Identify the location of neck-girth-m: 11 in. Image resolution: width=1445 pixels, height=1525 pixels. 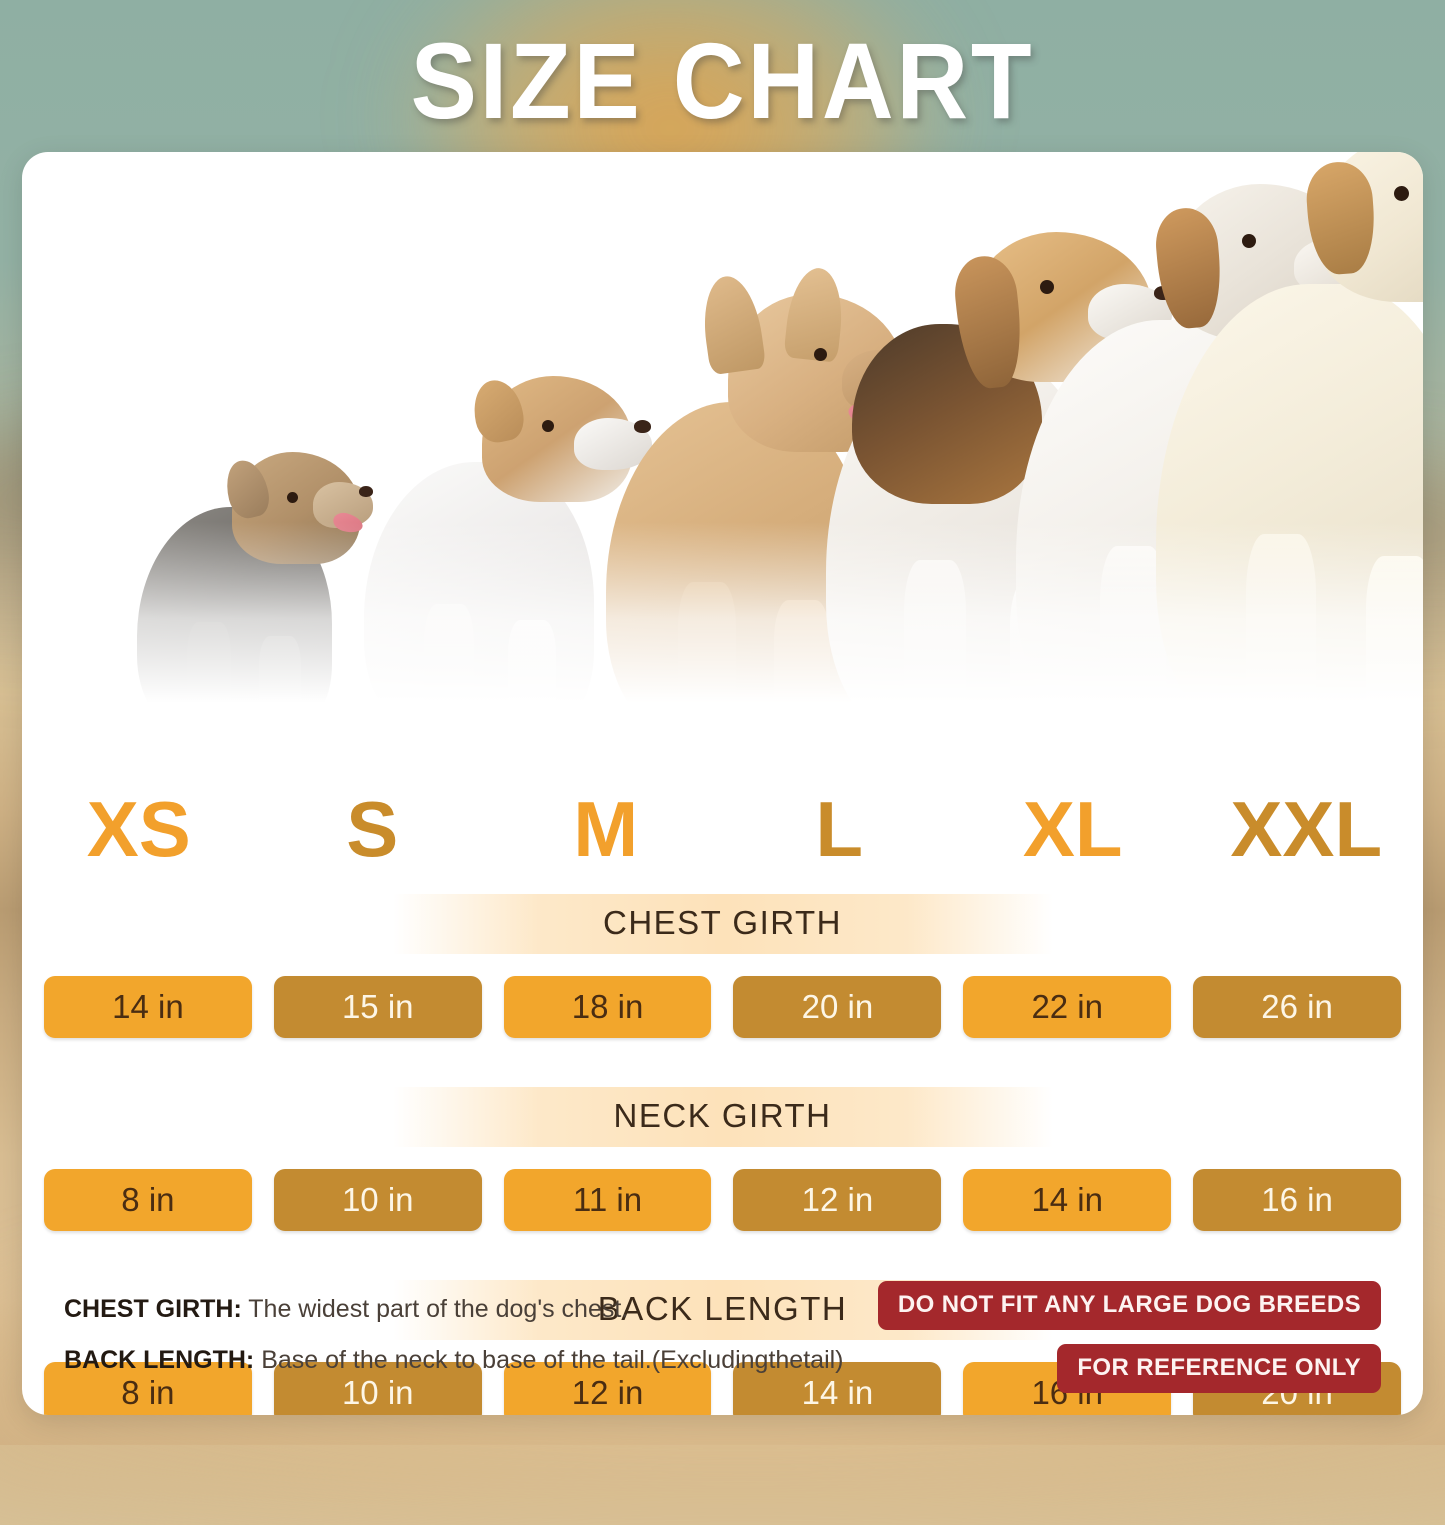
(607, 1200).